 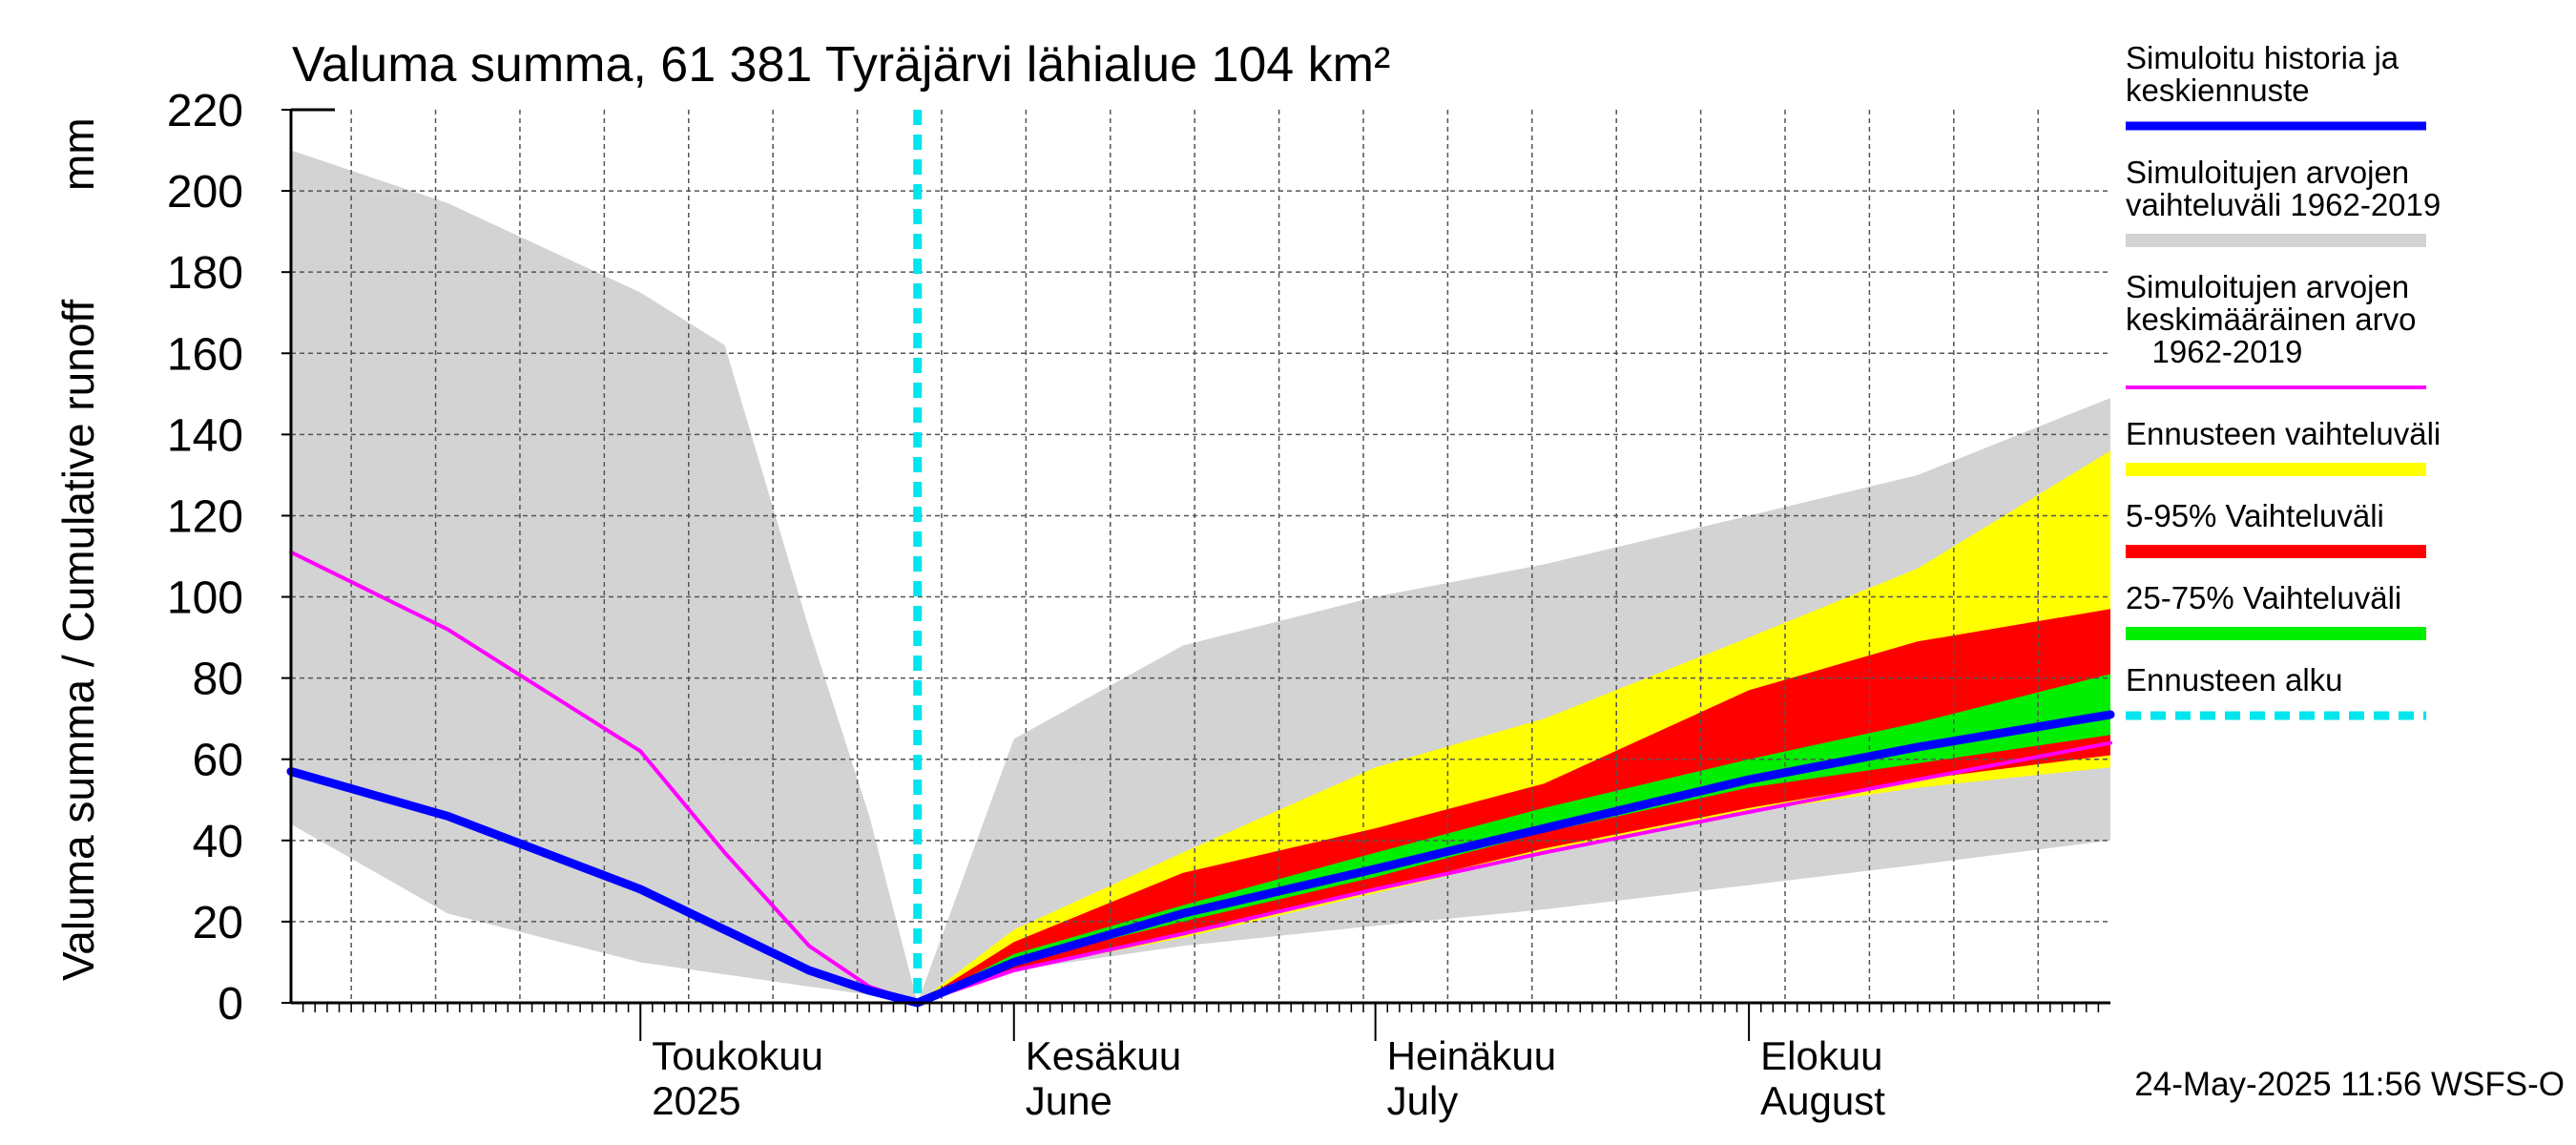 I want to click on x-month-sublabel: August, so click(x=1822, y=1100).